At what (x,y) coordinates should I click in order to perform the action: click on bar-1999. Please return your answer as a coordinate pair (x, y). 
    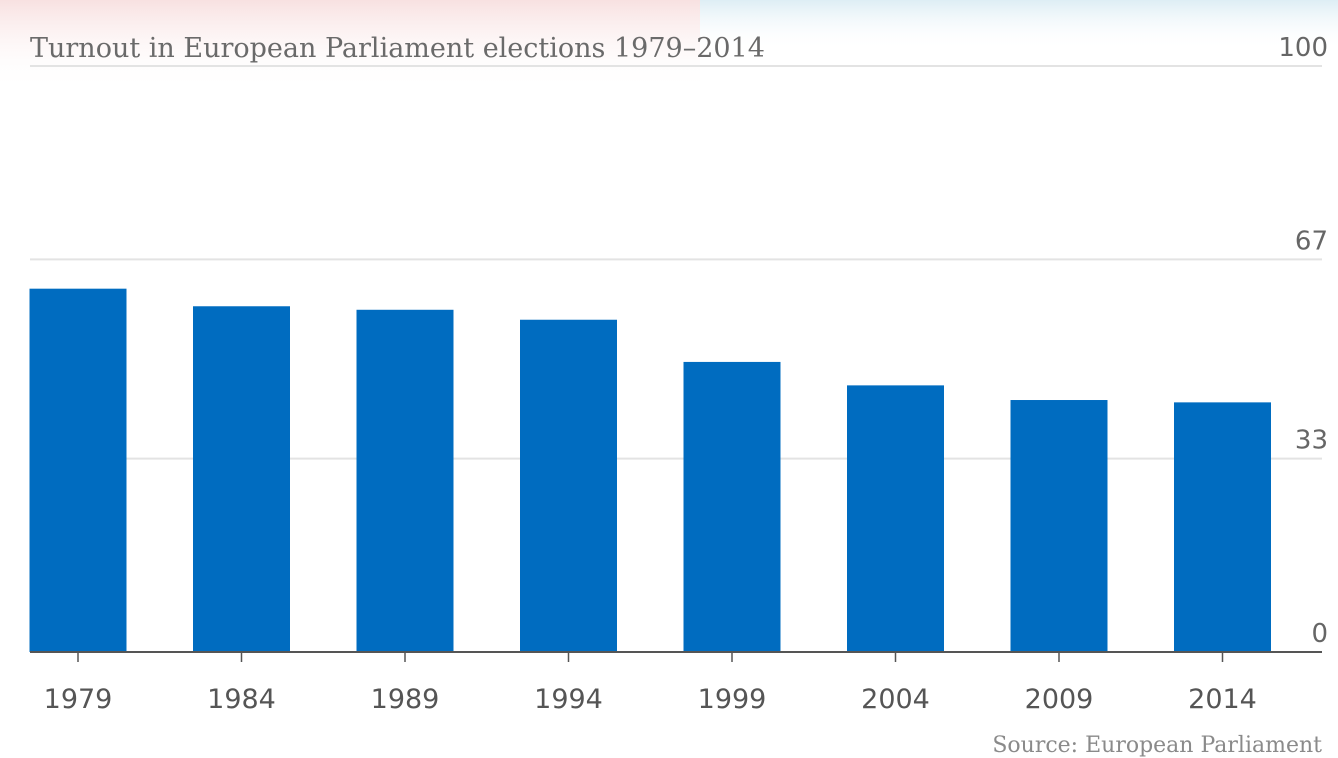
    Looking at the image, I should click on (732, 506).